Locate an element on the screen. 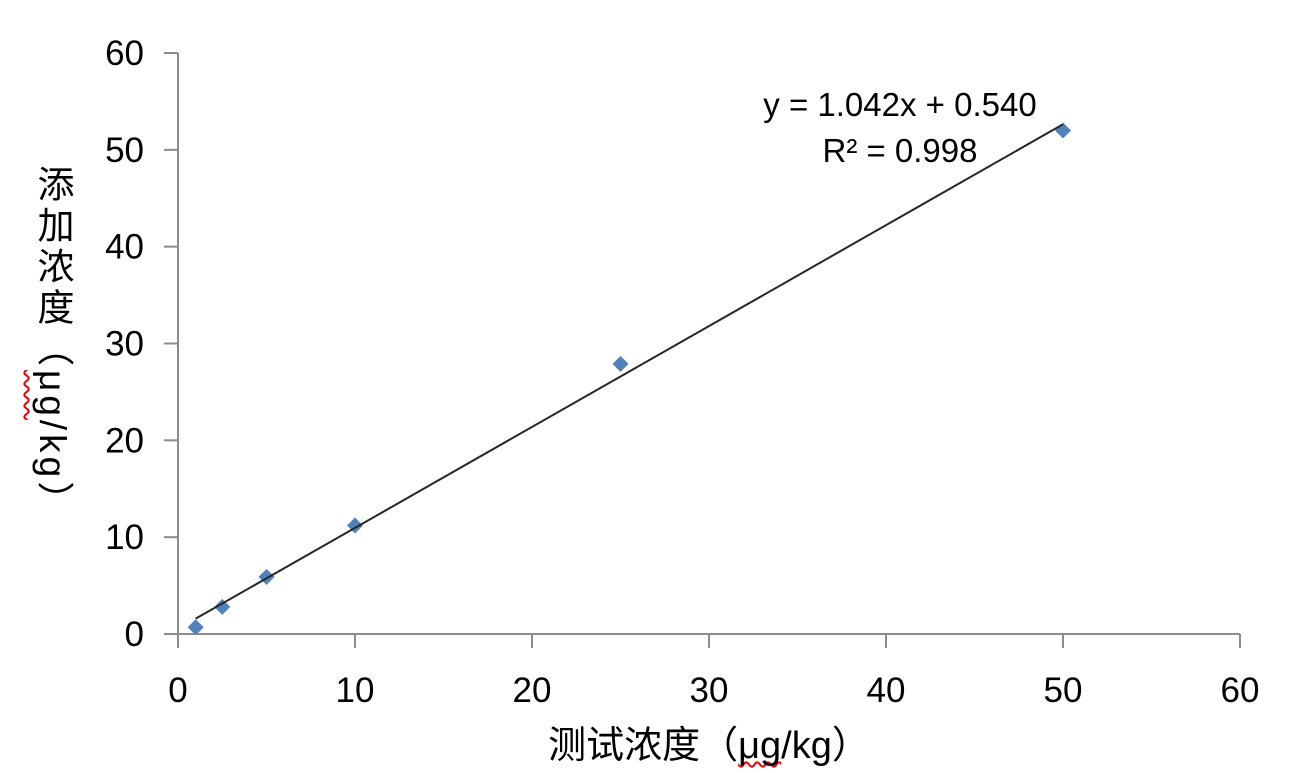 This screenshot has width=1297, height=773. trendline-label: y = 1.042x + 0.540 R² = 0.998 is located at coordinates (900, 128).